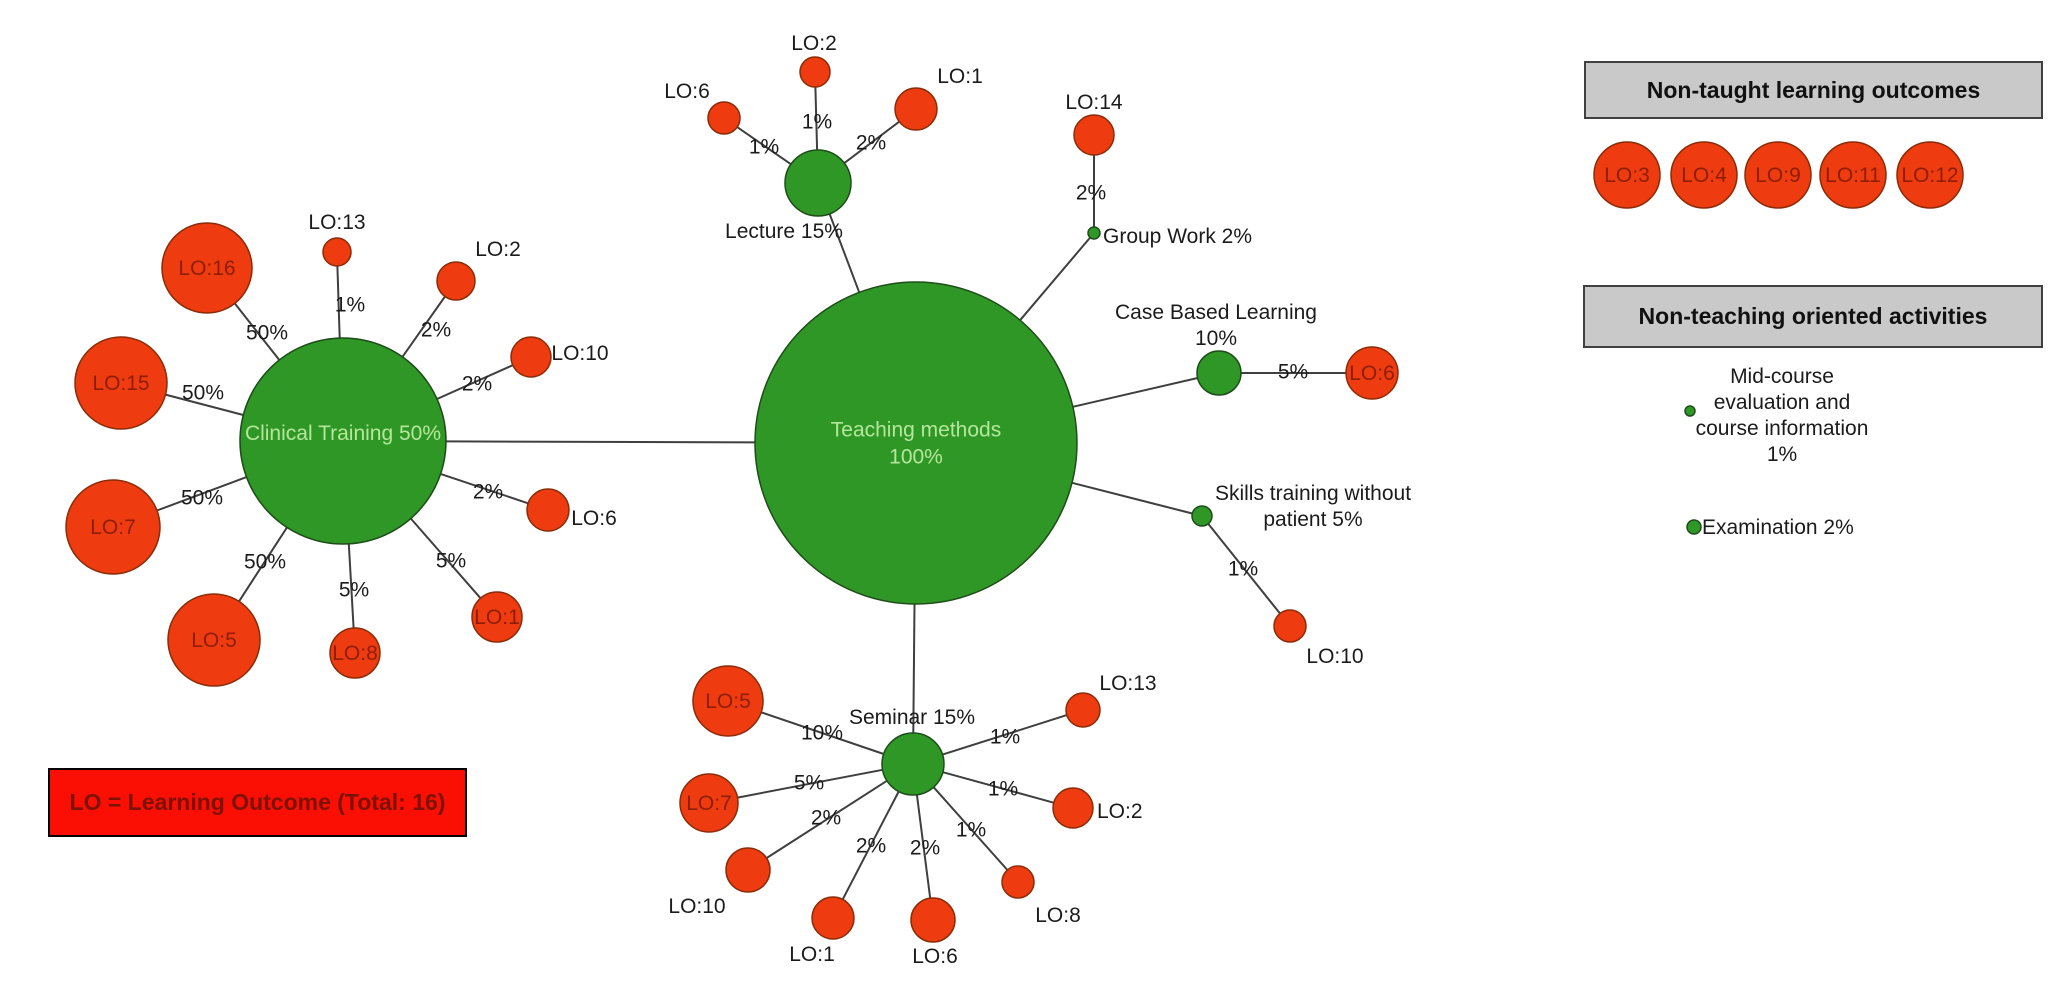  I want to click on label-c1: LO:1, so click(497, 617).